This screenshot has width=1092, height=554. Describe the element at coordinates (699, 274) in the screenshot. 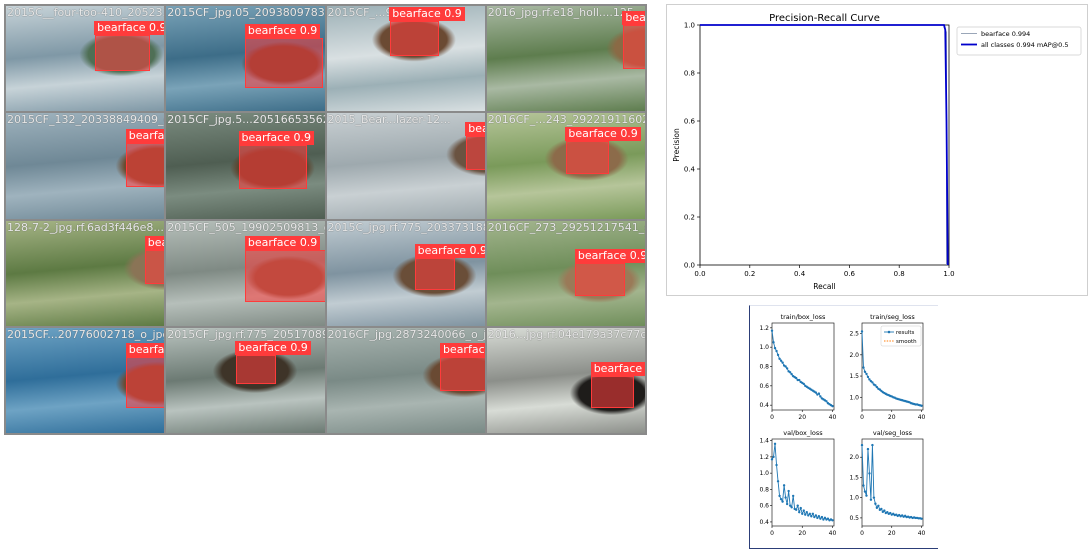

I see `x-tick-label: 0.0` at that location.